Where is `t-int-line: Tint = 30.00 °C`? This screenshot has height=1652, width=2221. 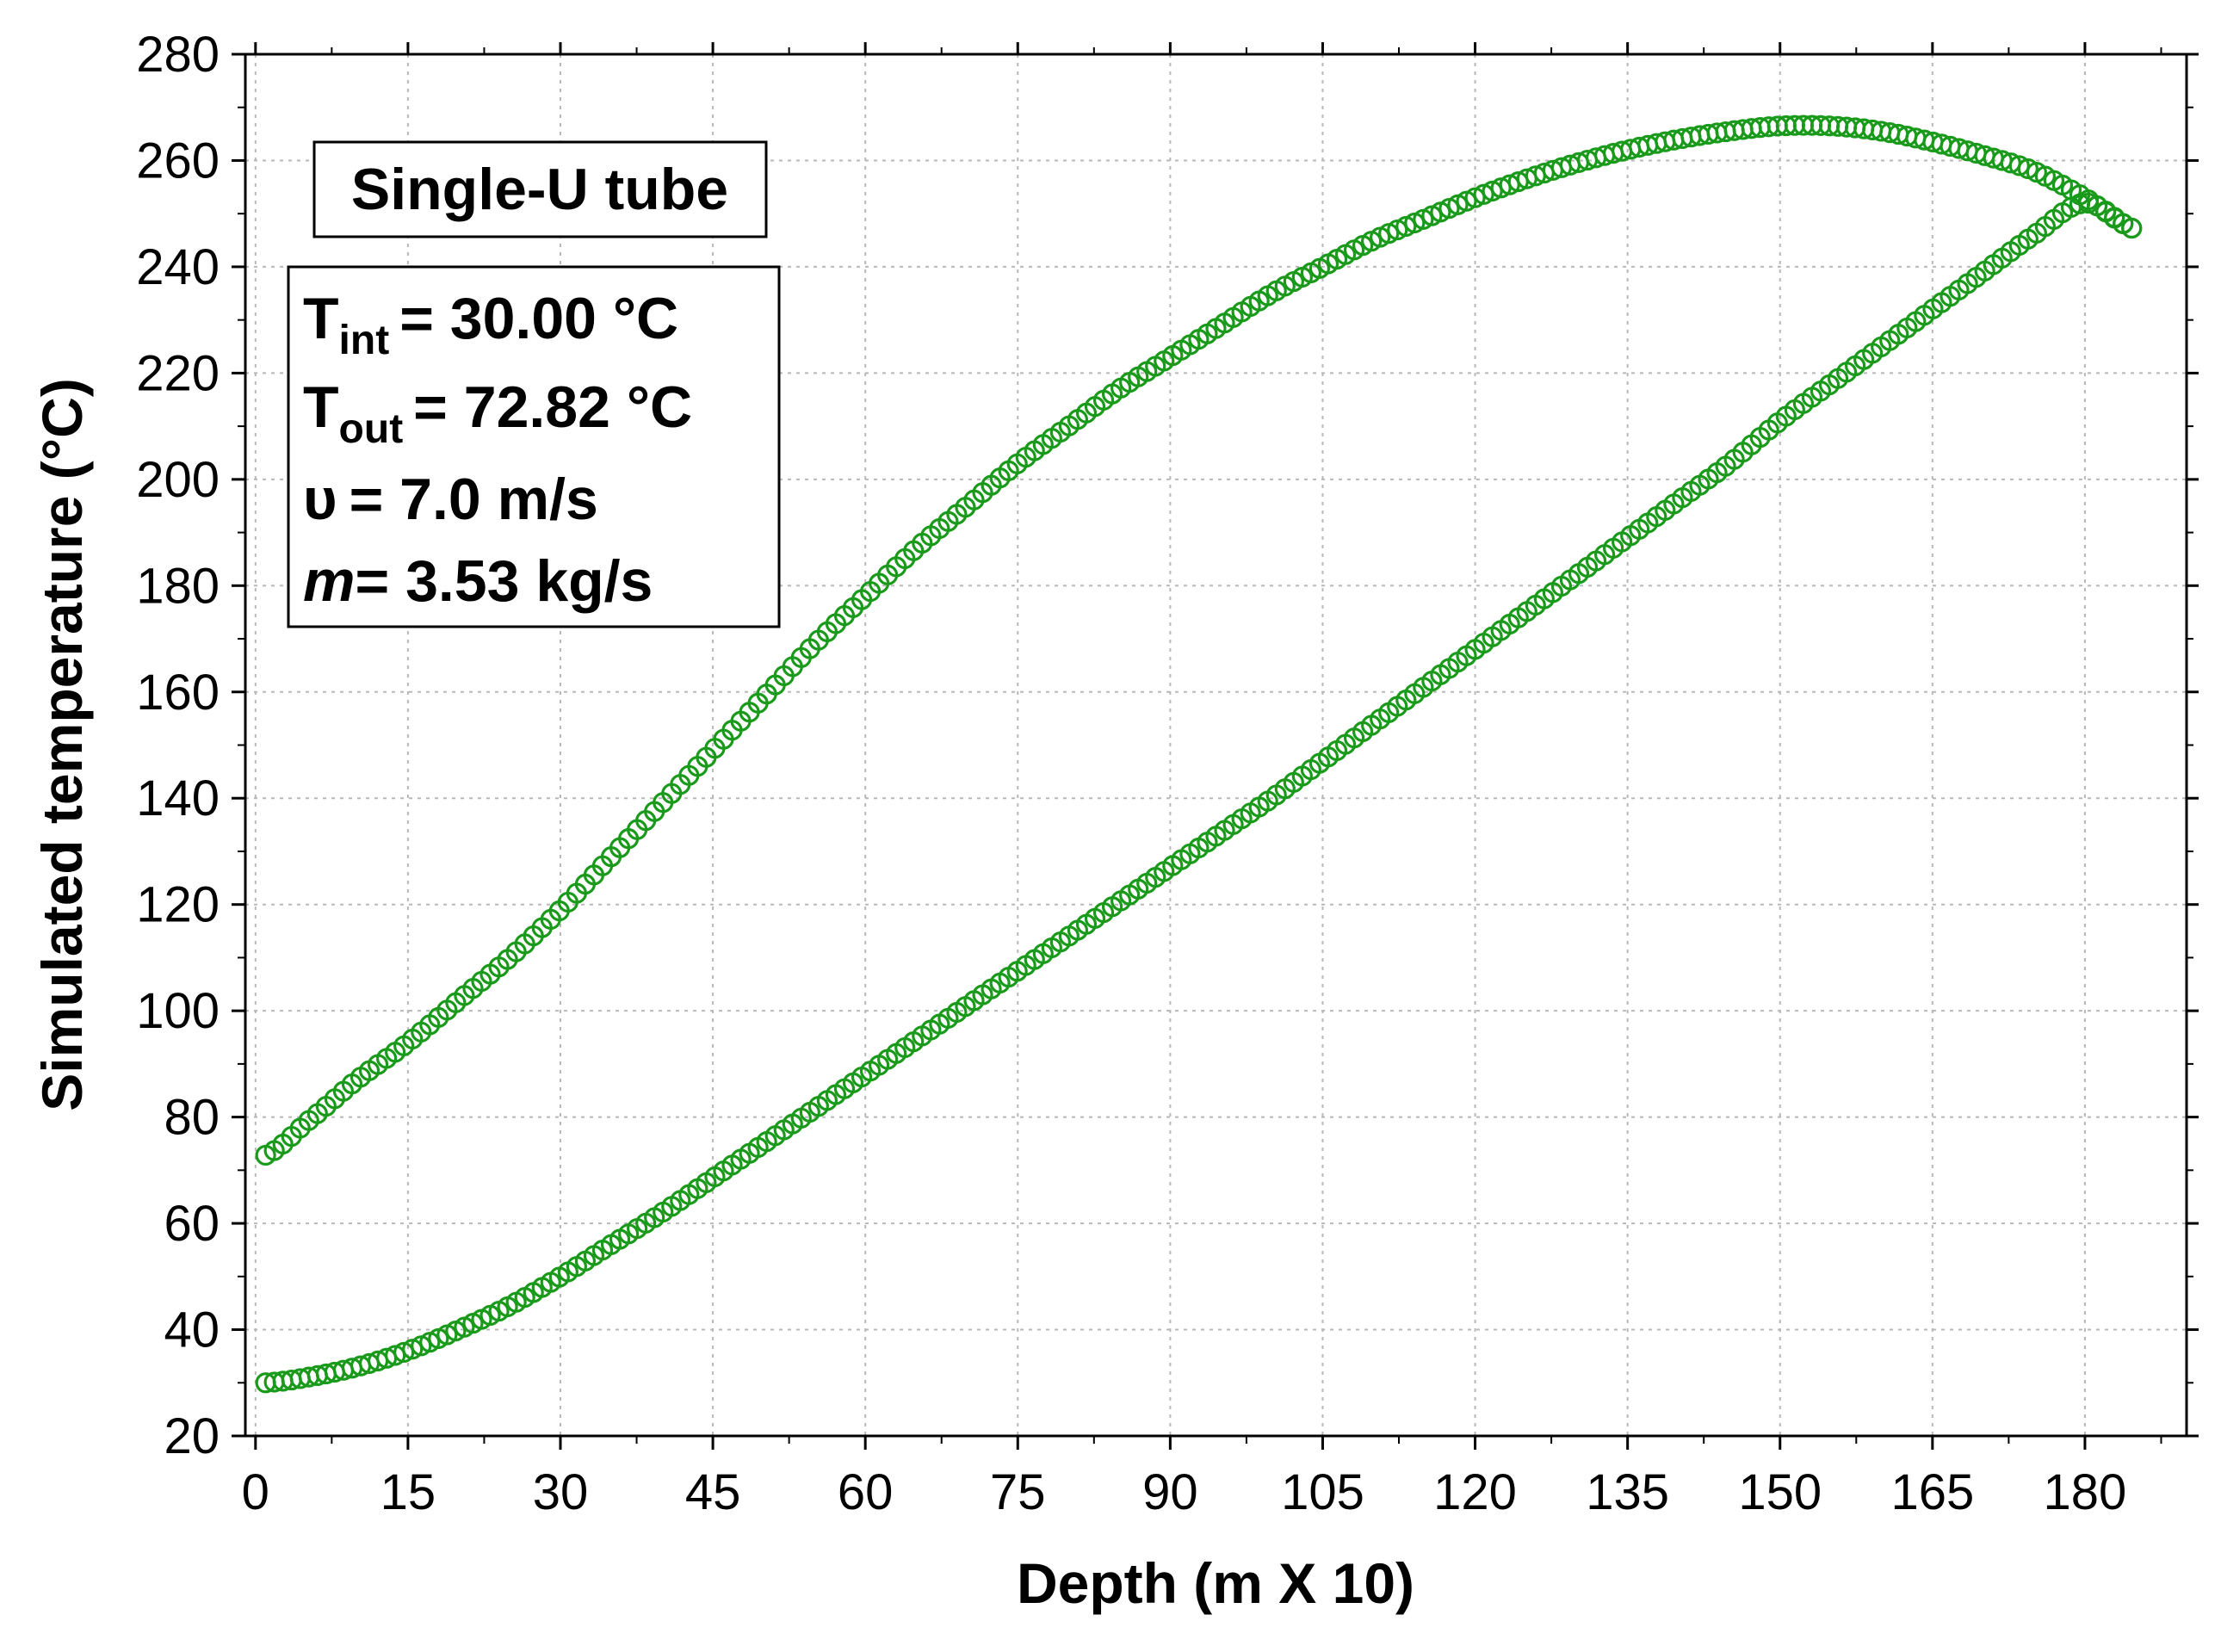
t-int-line: Tint = 30.00 °C is located at coordinates (490, 325).